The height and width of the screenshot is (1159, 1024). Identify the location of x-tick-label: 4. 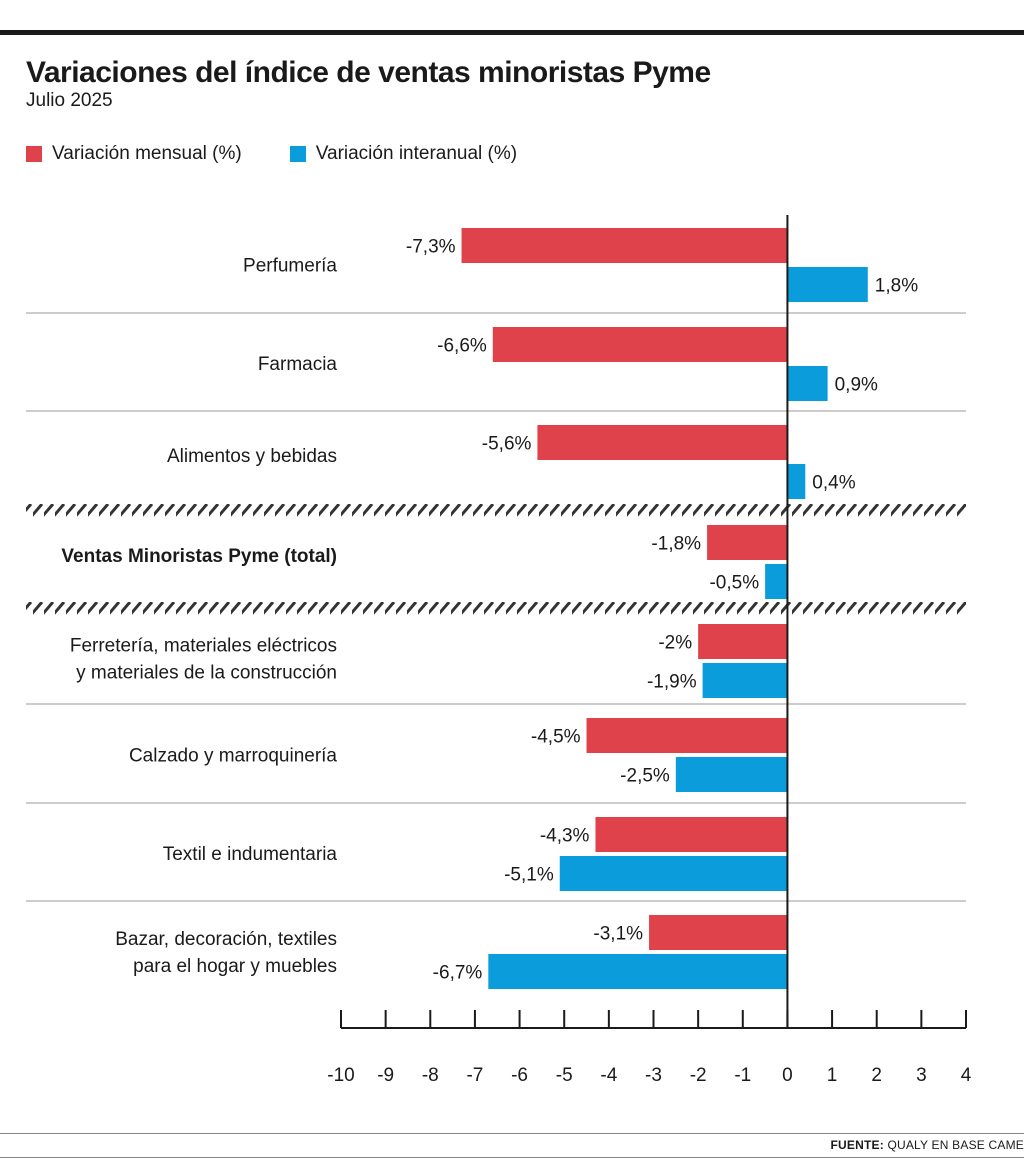
(966, 1075).